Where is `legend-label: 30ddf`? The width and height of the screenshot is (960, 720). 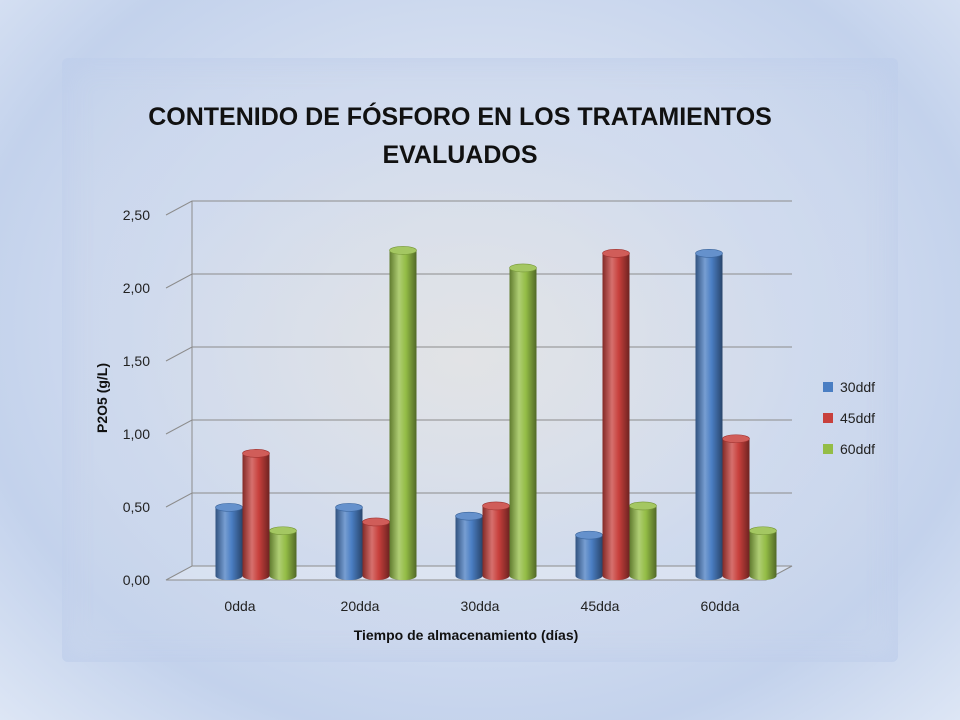
legend-label: 30ddf is located at coordinates (857, 387).